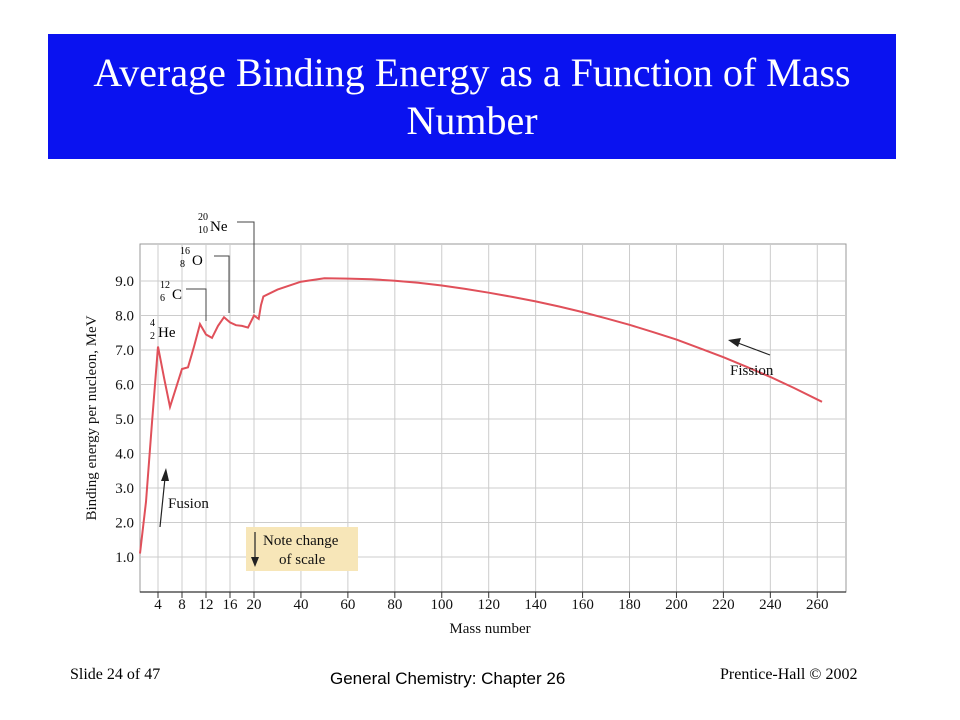 The height and width of the screenshot is (720, 960). Describe the element at coordinates (177, 295) in the screenshot. I see `isotope-symbol: C` at that location.